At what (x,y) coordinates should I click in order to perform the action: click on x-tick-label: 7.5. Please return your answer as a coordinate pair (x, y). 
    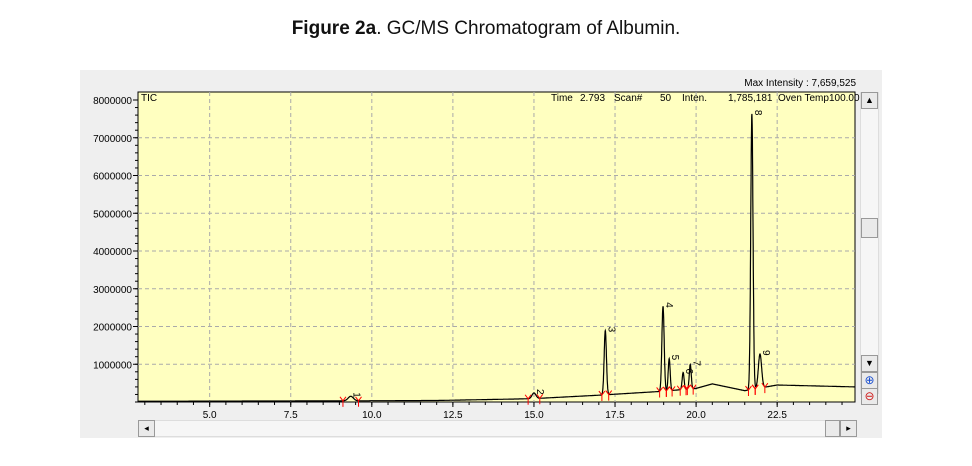
    Looking at the image, I should click on (291, 415).